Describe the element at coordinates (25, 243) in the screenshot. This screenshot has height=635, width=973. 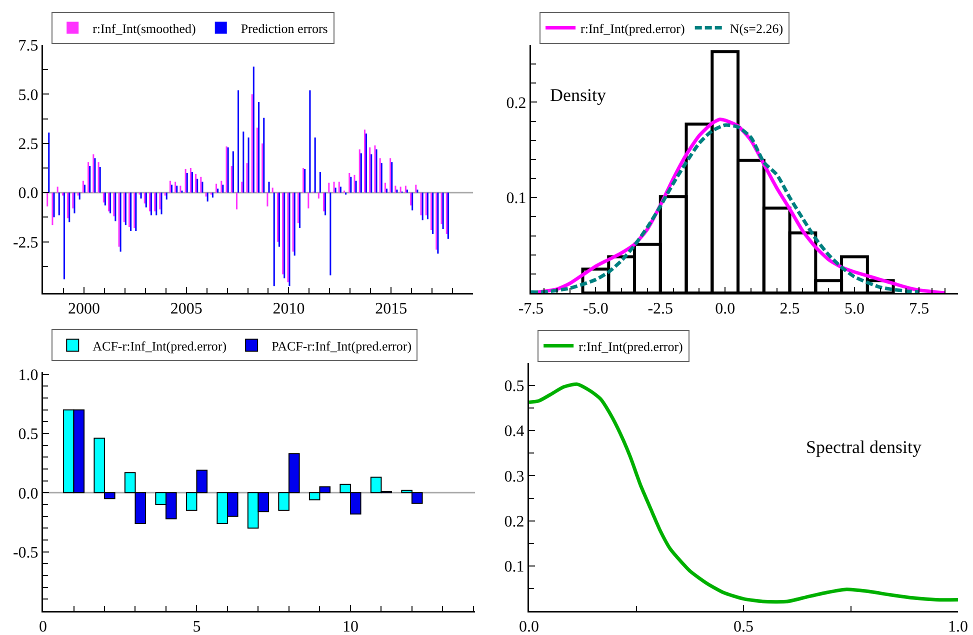
I see `y-tick-label: -2.5` at that location.